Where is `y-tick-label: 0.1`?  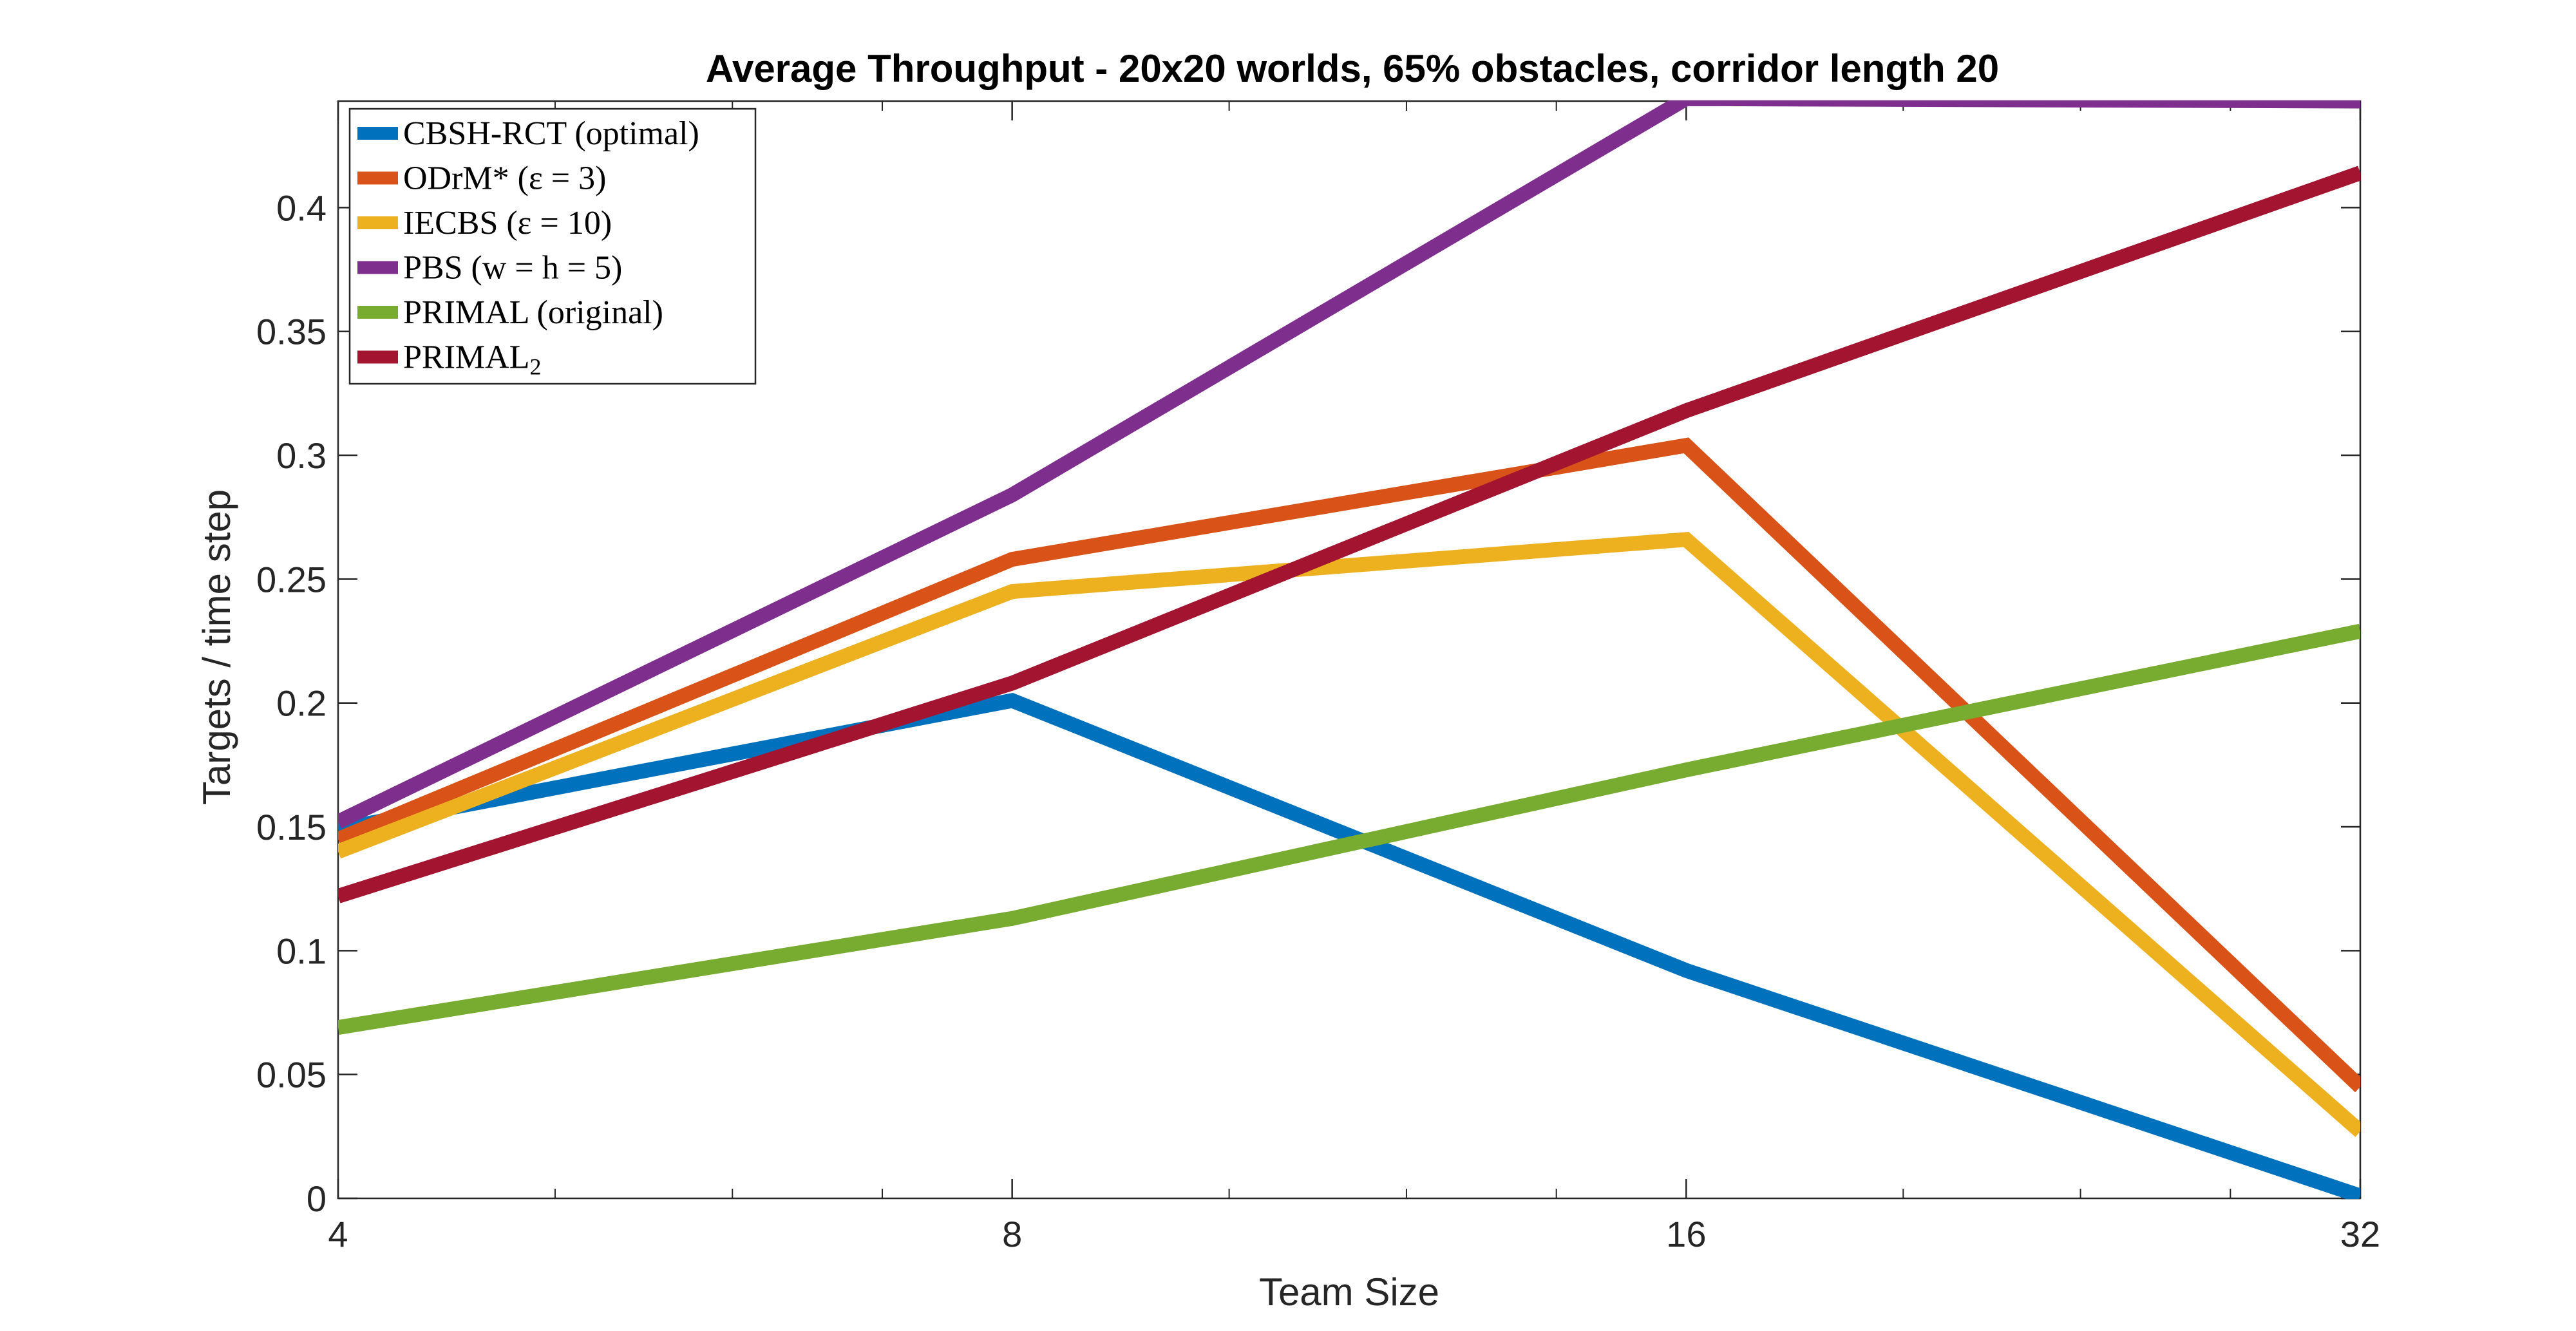 y-tick-label: 0.1 is located at coordinates (301, 950).